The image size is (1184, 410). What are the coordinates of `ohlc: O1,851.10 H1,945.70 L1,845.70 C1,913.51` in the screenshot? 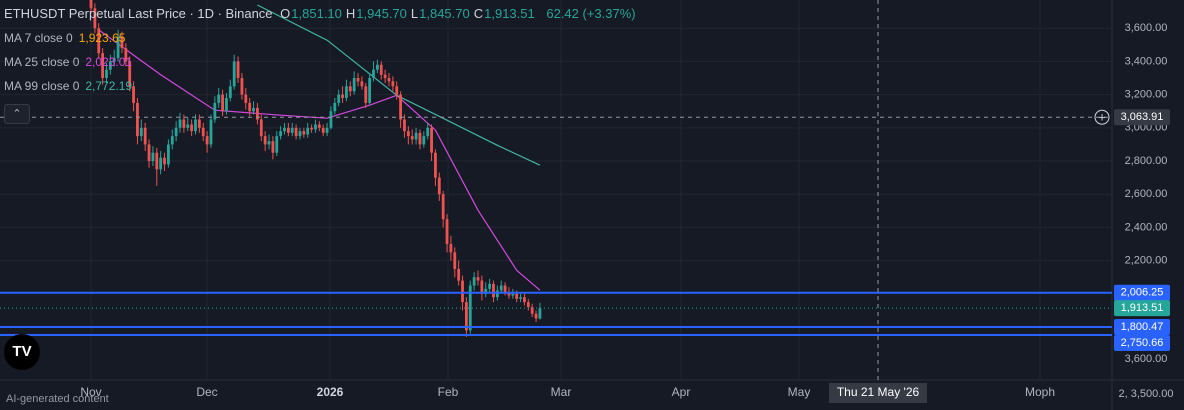 It's located at (409, 13).